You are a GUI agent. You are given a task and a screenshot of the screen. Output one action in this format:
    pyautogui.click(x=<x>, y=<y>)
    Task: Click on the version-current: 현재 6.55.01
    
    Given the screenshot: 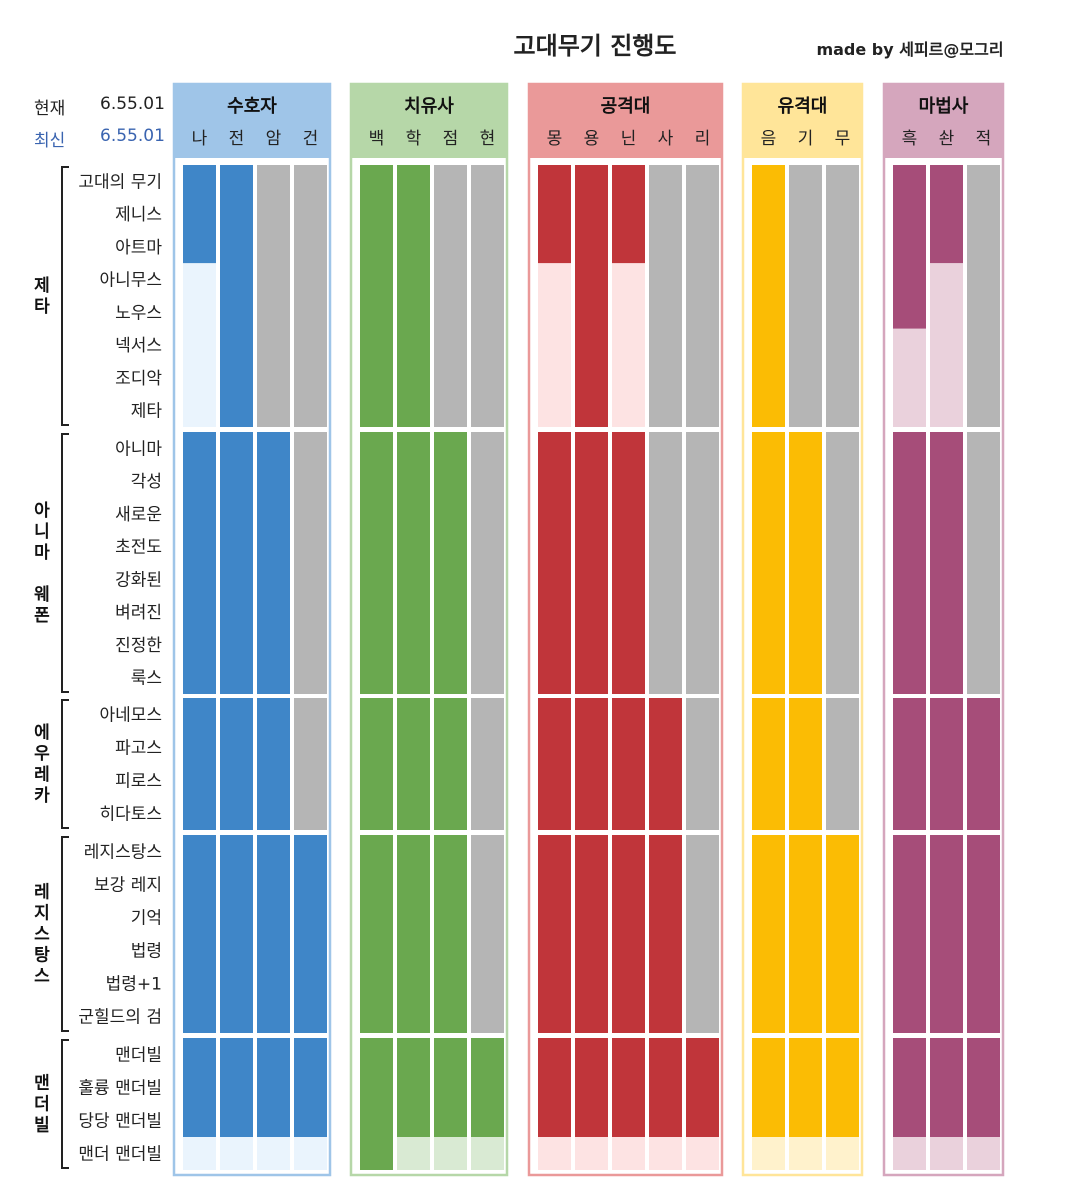 What is the action you would take?
    pyautogui.click(x=100, y=106)
    